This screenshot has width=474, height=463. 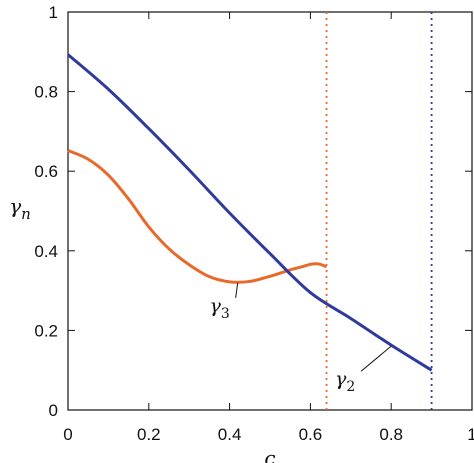 What do you see at coordinates (53, 12) in the screenshot?
I see `y-tick-label: 1` at bounding box center [53, 12].